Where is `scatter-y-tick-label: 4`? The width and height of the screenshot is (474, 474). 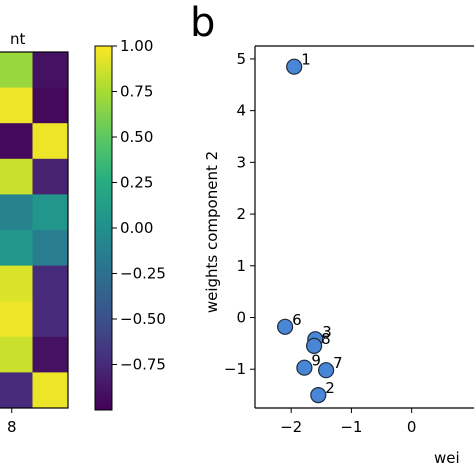
scatter-y-tick-label: 4 is located at coordinates (241, 111).